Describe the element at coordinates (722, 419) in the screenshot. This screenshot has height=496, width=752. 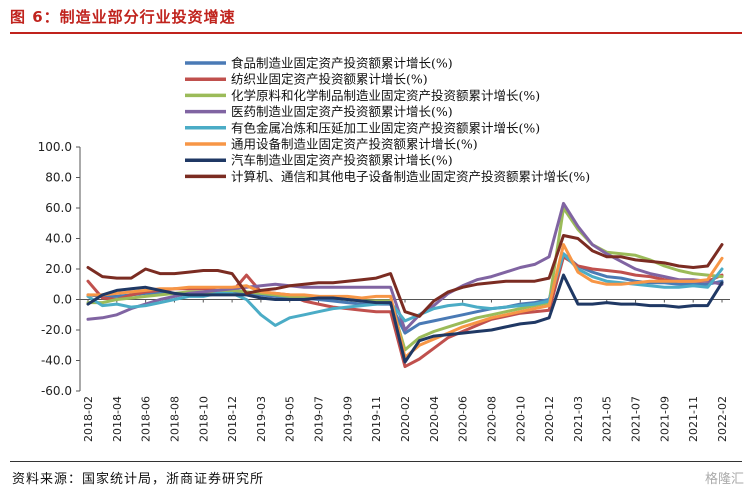
I see `x-tick-label: 2022-02` at that location.